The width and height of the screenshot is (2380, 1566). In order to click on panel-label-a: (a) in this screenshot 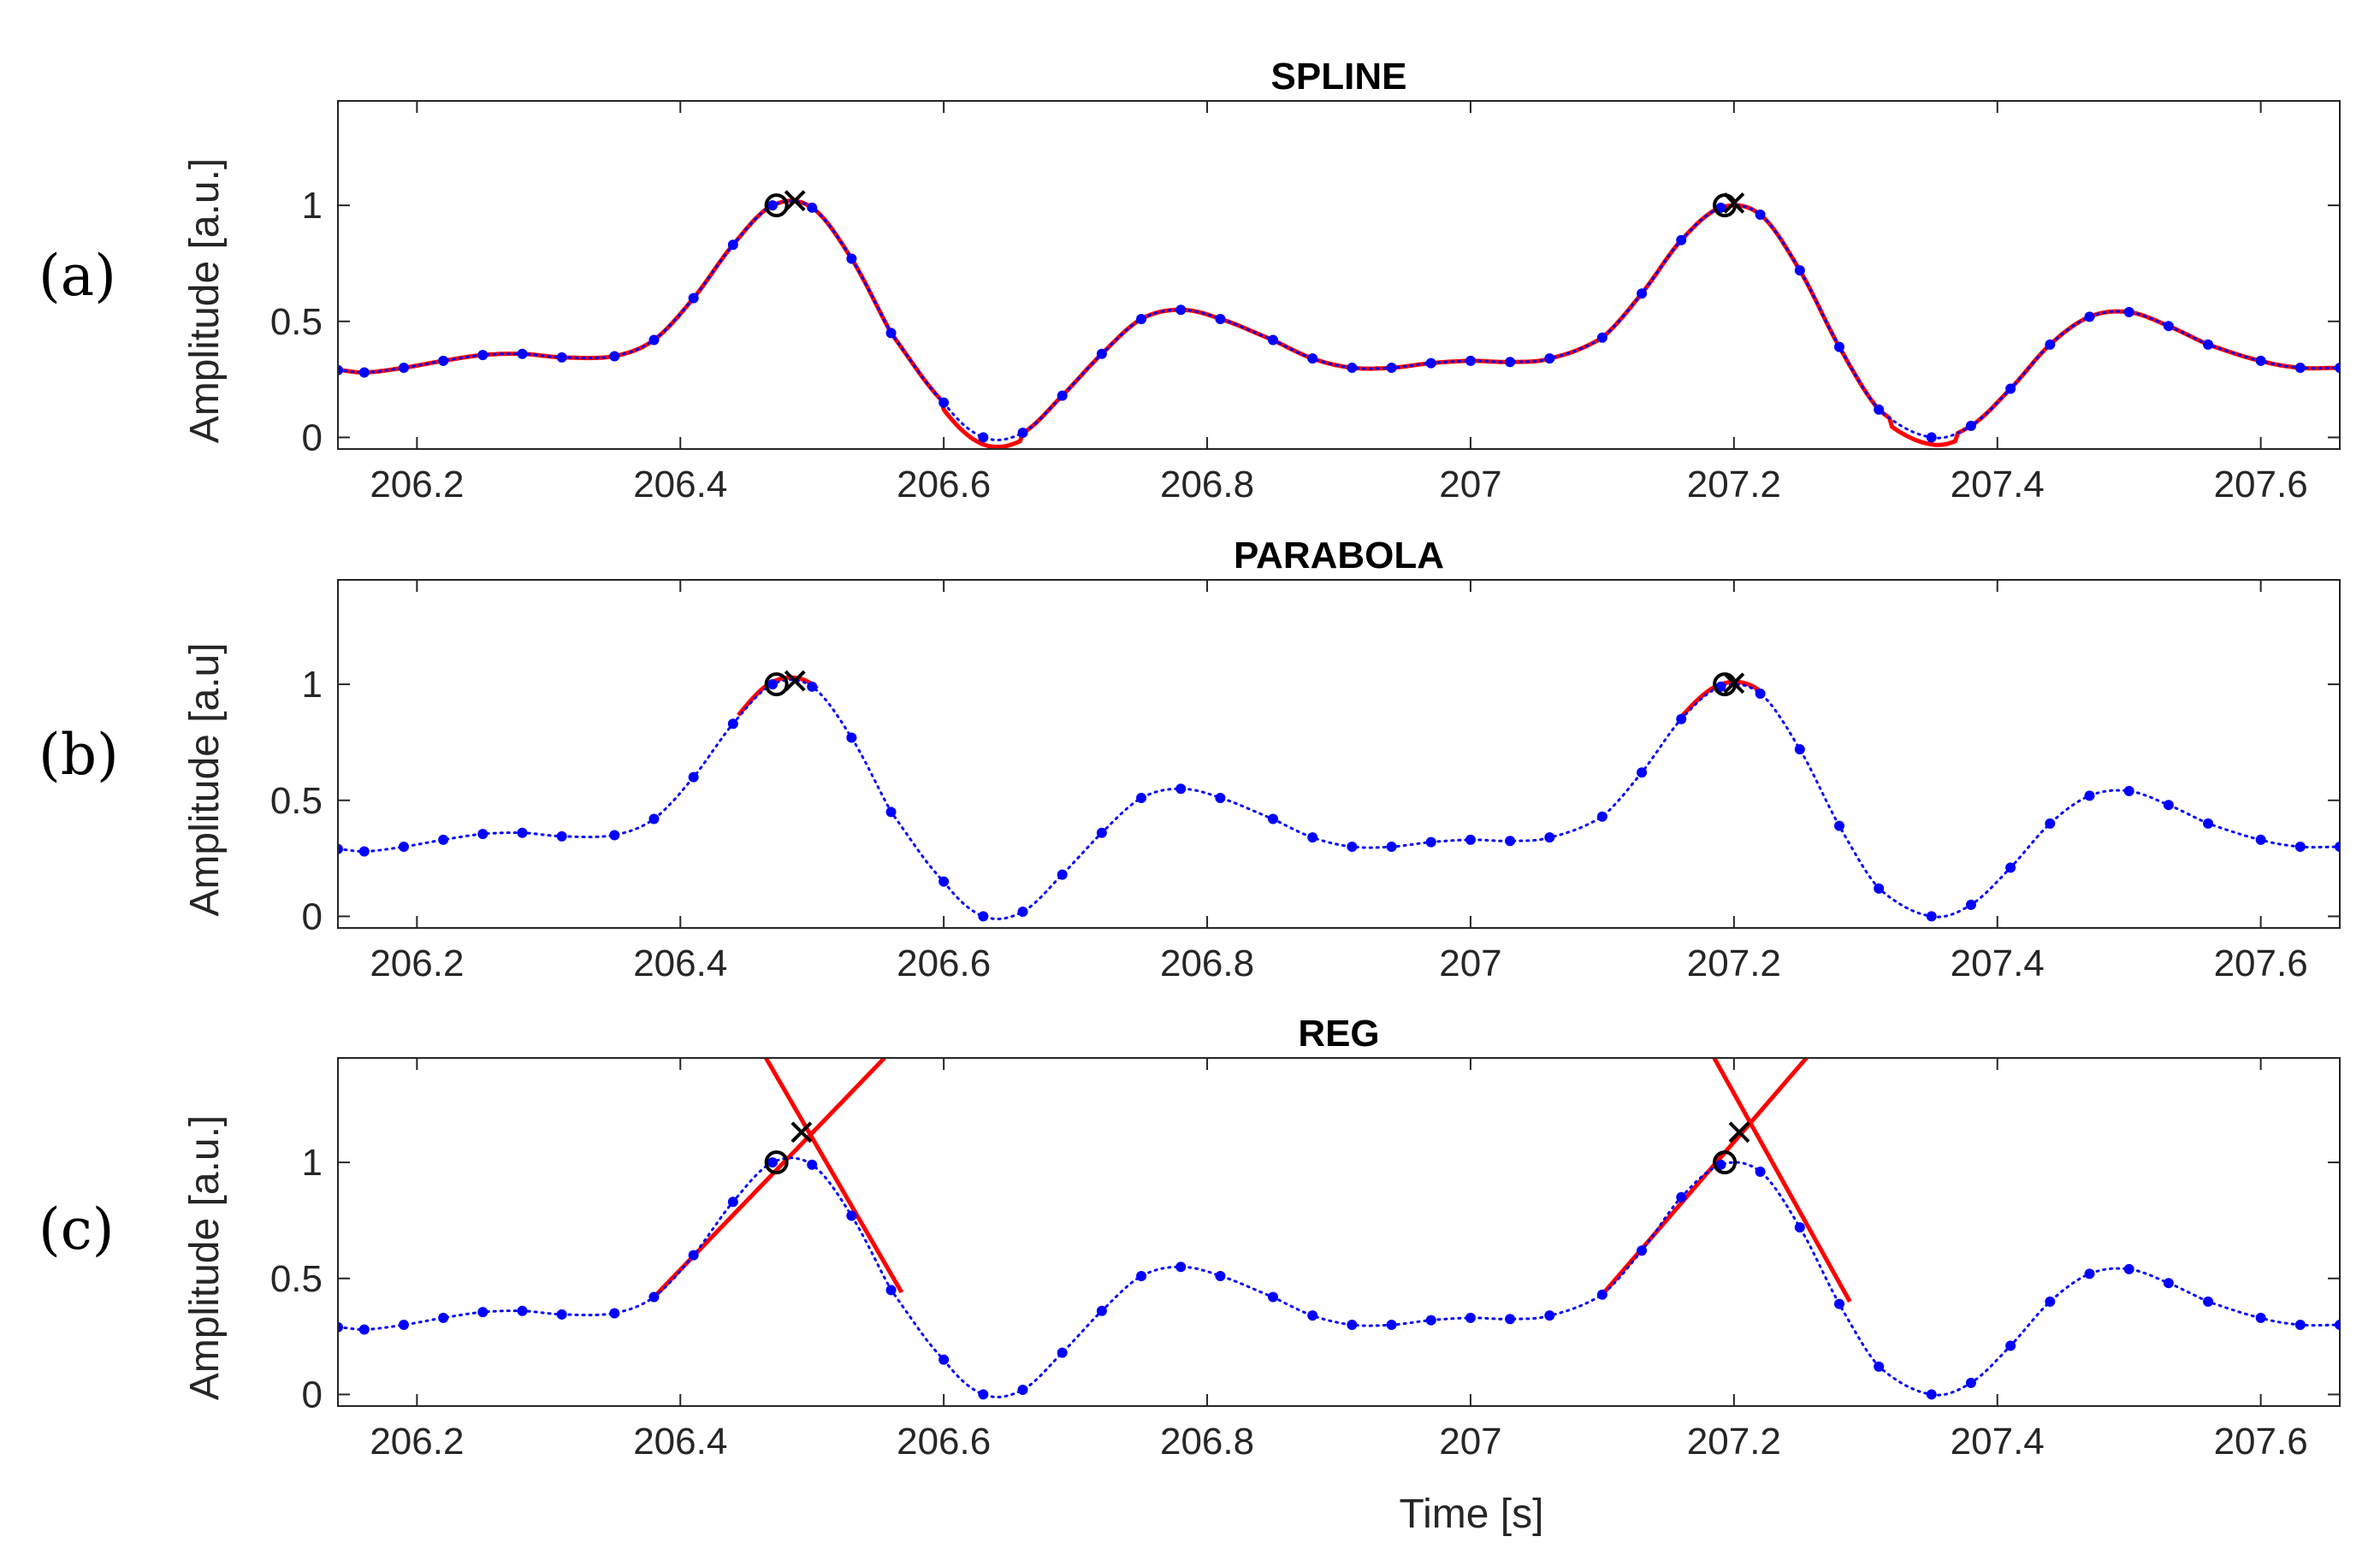, I will do `click(77, 276)`.